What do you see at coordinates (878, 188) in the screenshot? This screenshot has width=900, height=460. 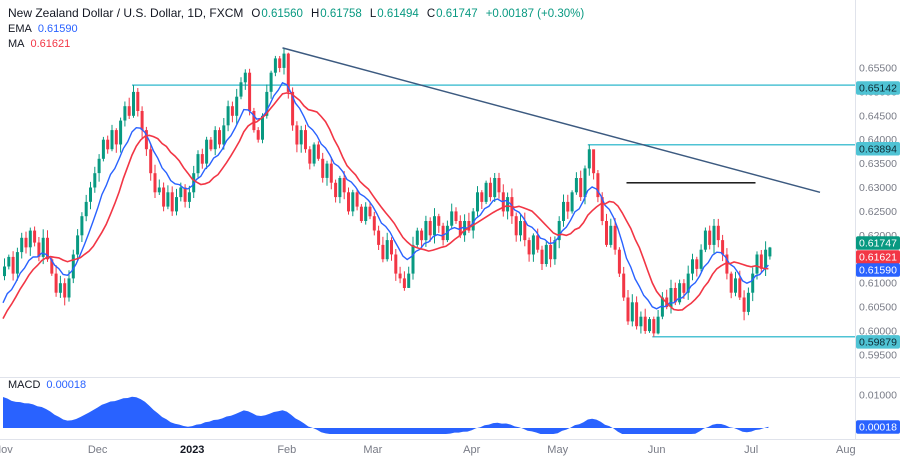 I see `svg-text: 0.63000` at bounding box center [878, 188].